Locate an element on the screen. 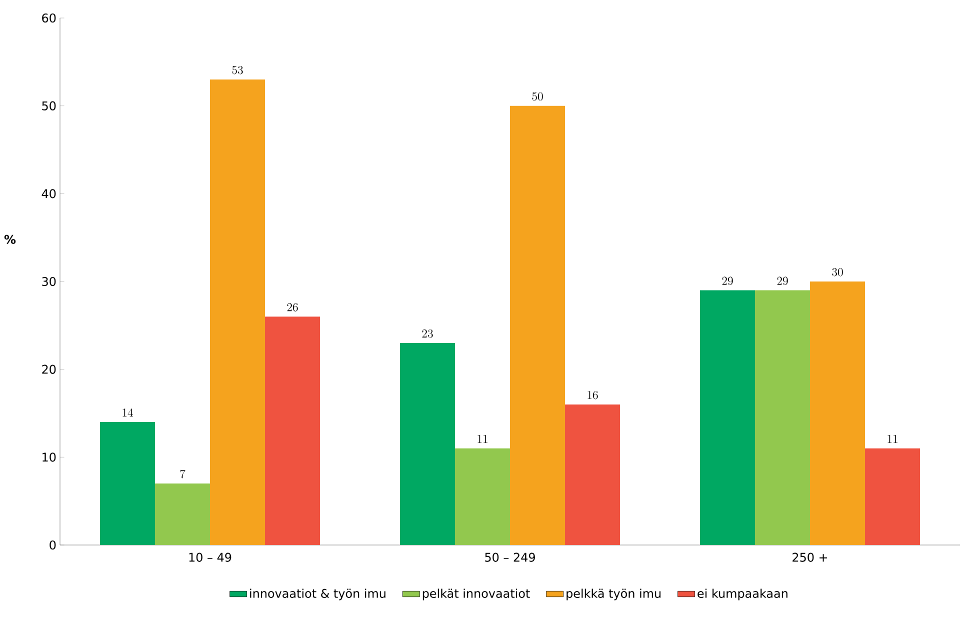  data-label: 14 is located at coordinates (128, 412).